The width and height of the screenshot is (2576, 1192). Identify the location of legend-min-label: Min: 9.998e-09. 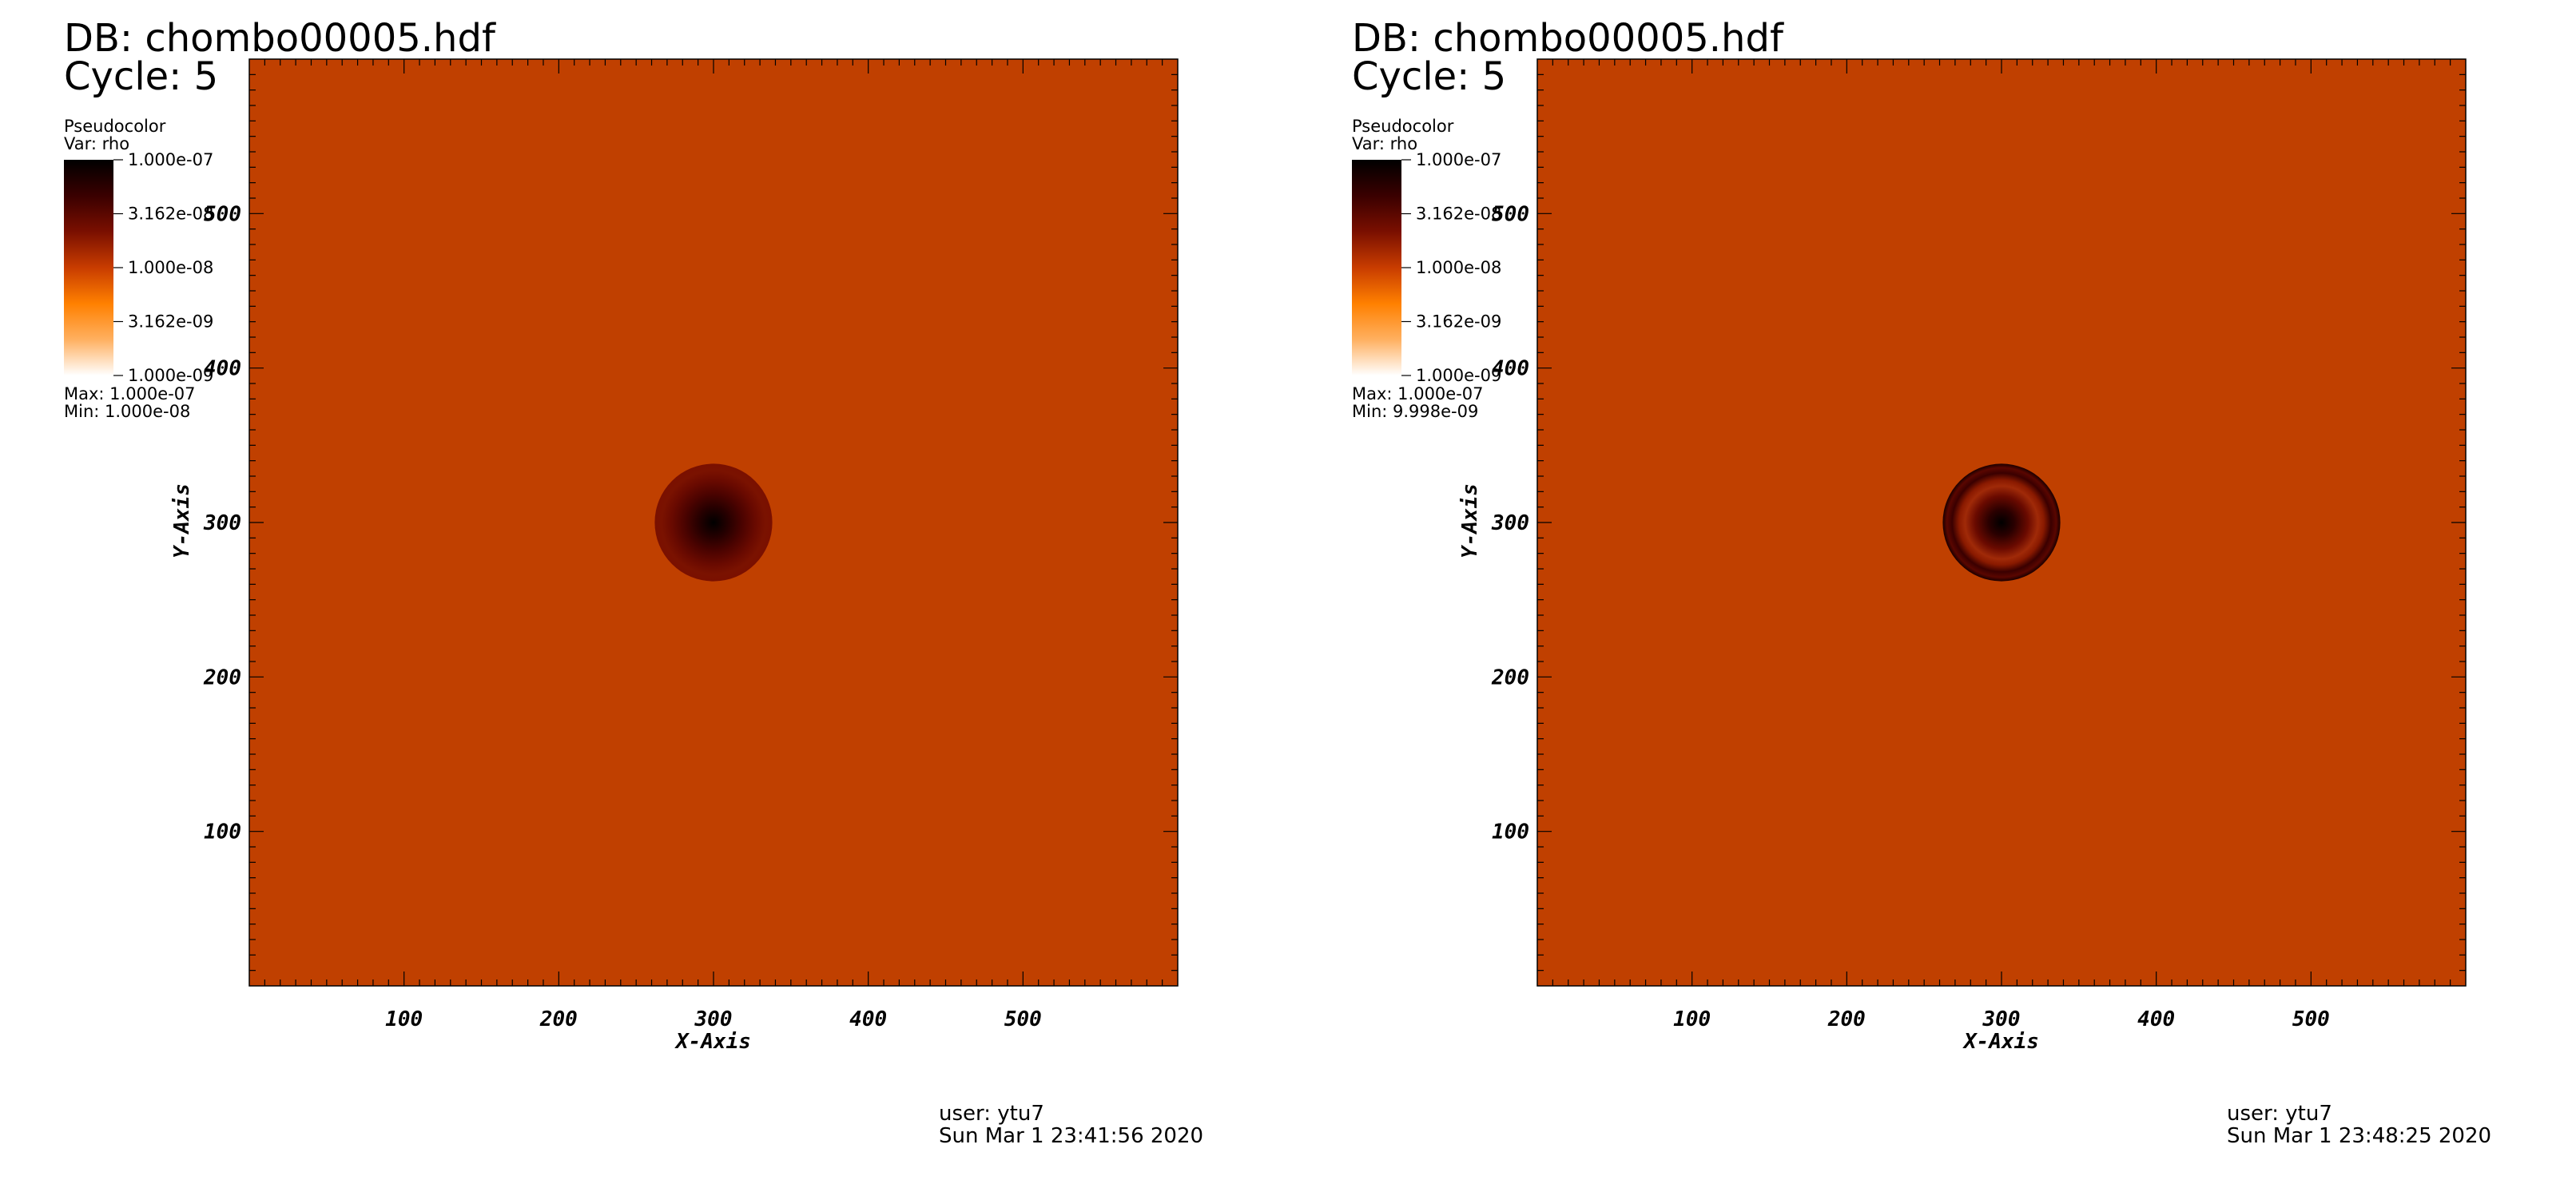
(1415, 411).